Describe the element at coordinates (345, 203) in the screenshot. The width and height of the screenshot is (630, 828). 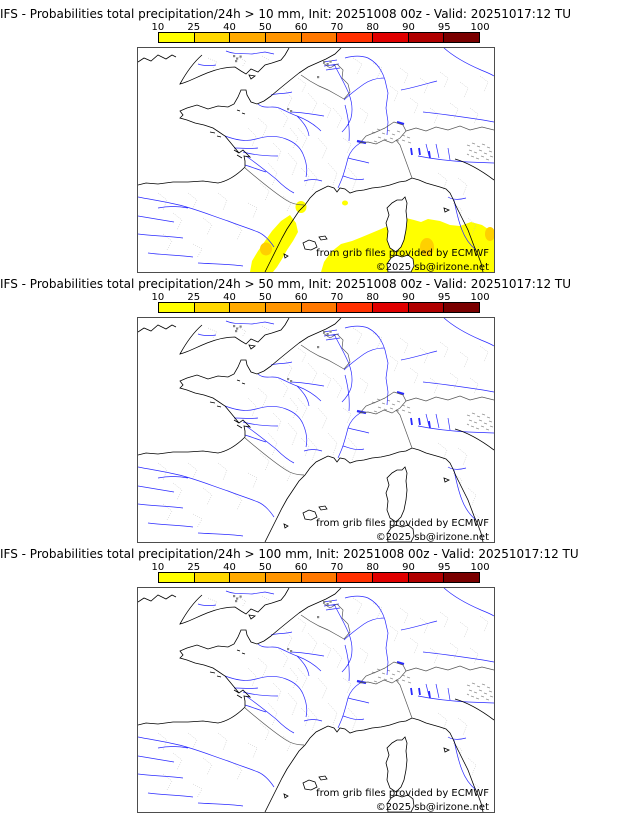
I see `precip-area-rhone-delta` at that location.